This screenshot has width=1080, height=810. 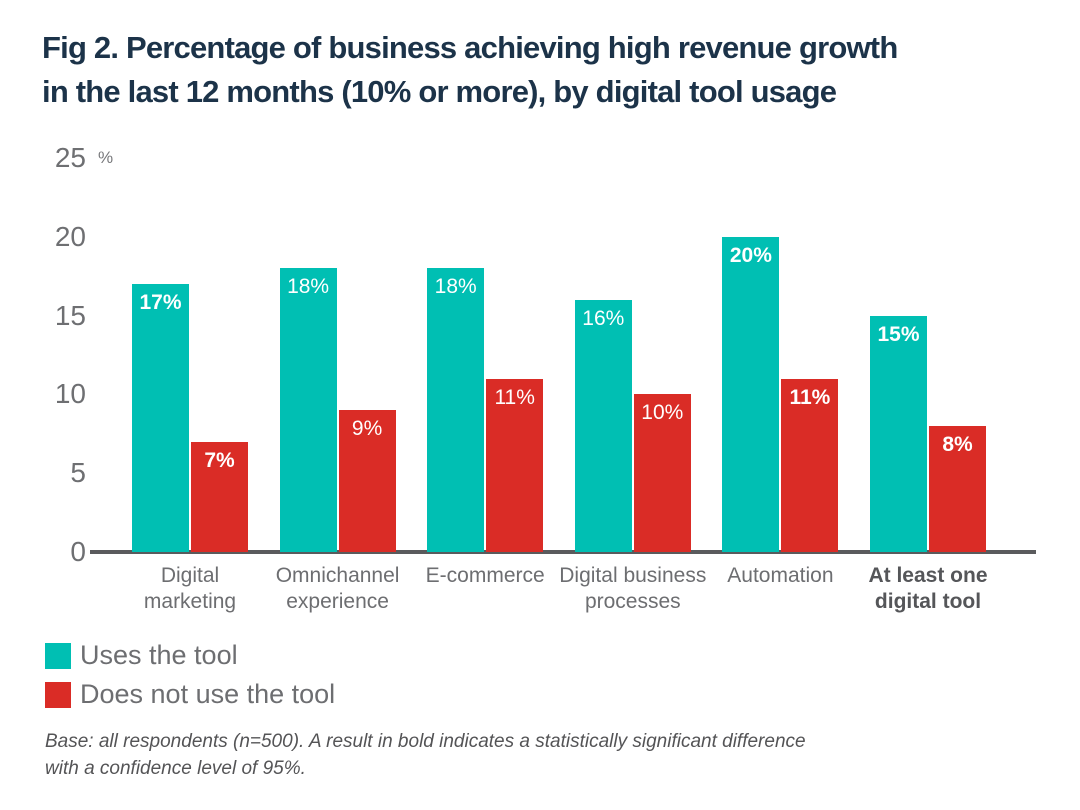 What do you see at coordinates (633, 588) in the screenshot?
I see `x-axis-category-label: Digital business processes` at bounding box center [633, 588].